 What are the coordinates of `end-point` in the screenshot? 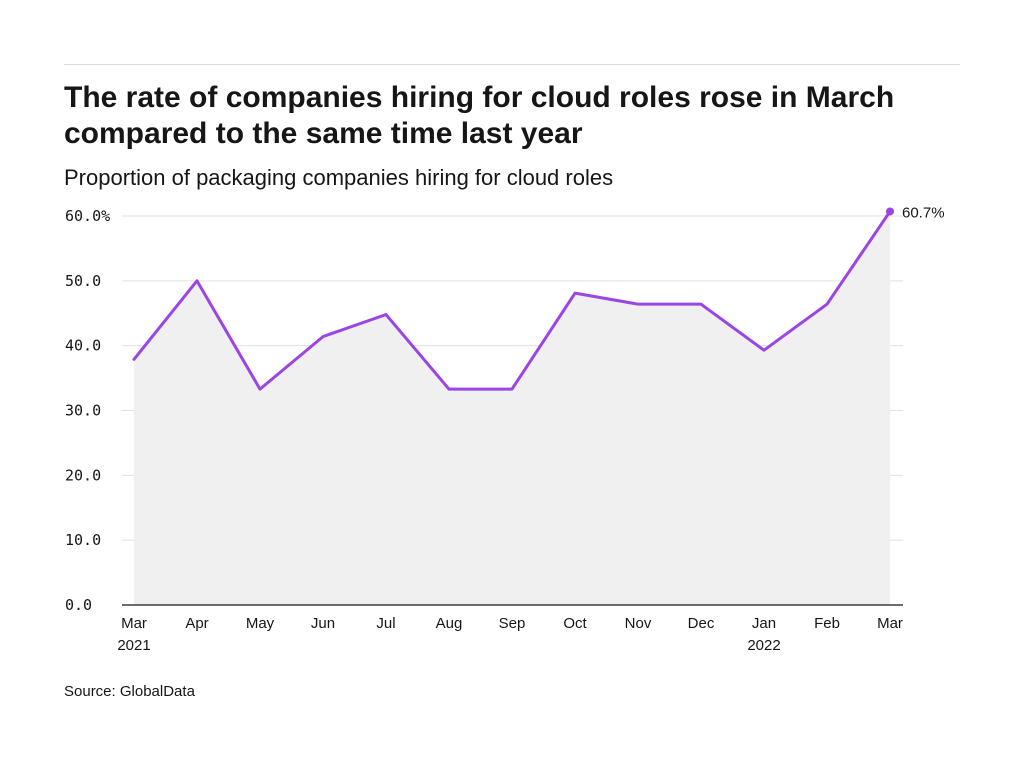 It's located at (890, 211).